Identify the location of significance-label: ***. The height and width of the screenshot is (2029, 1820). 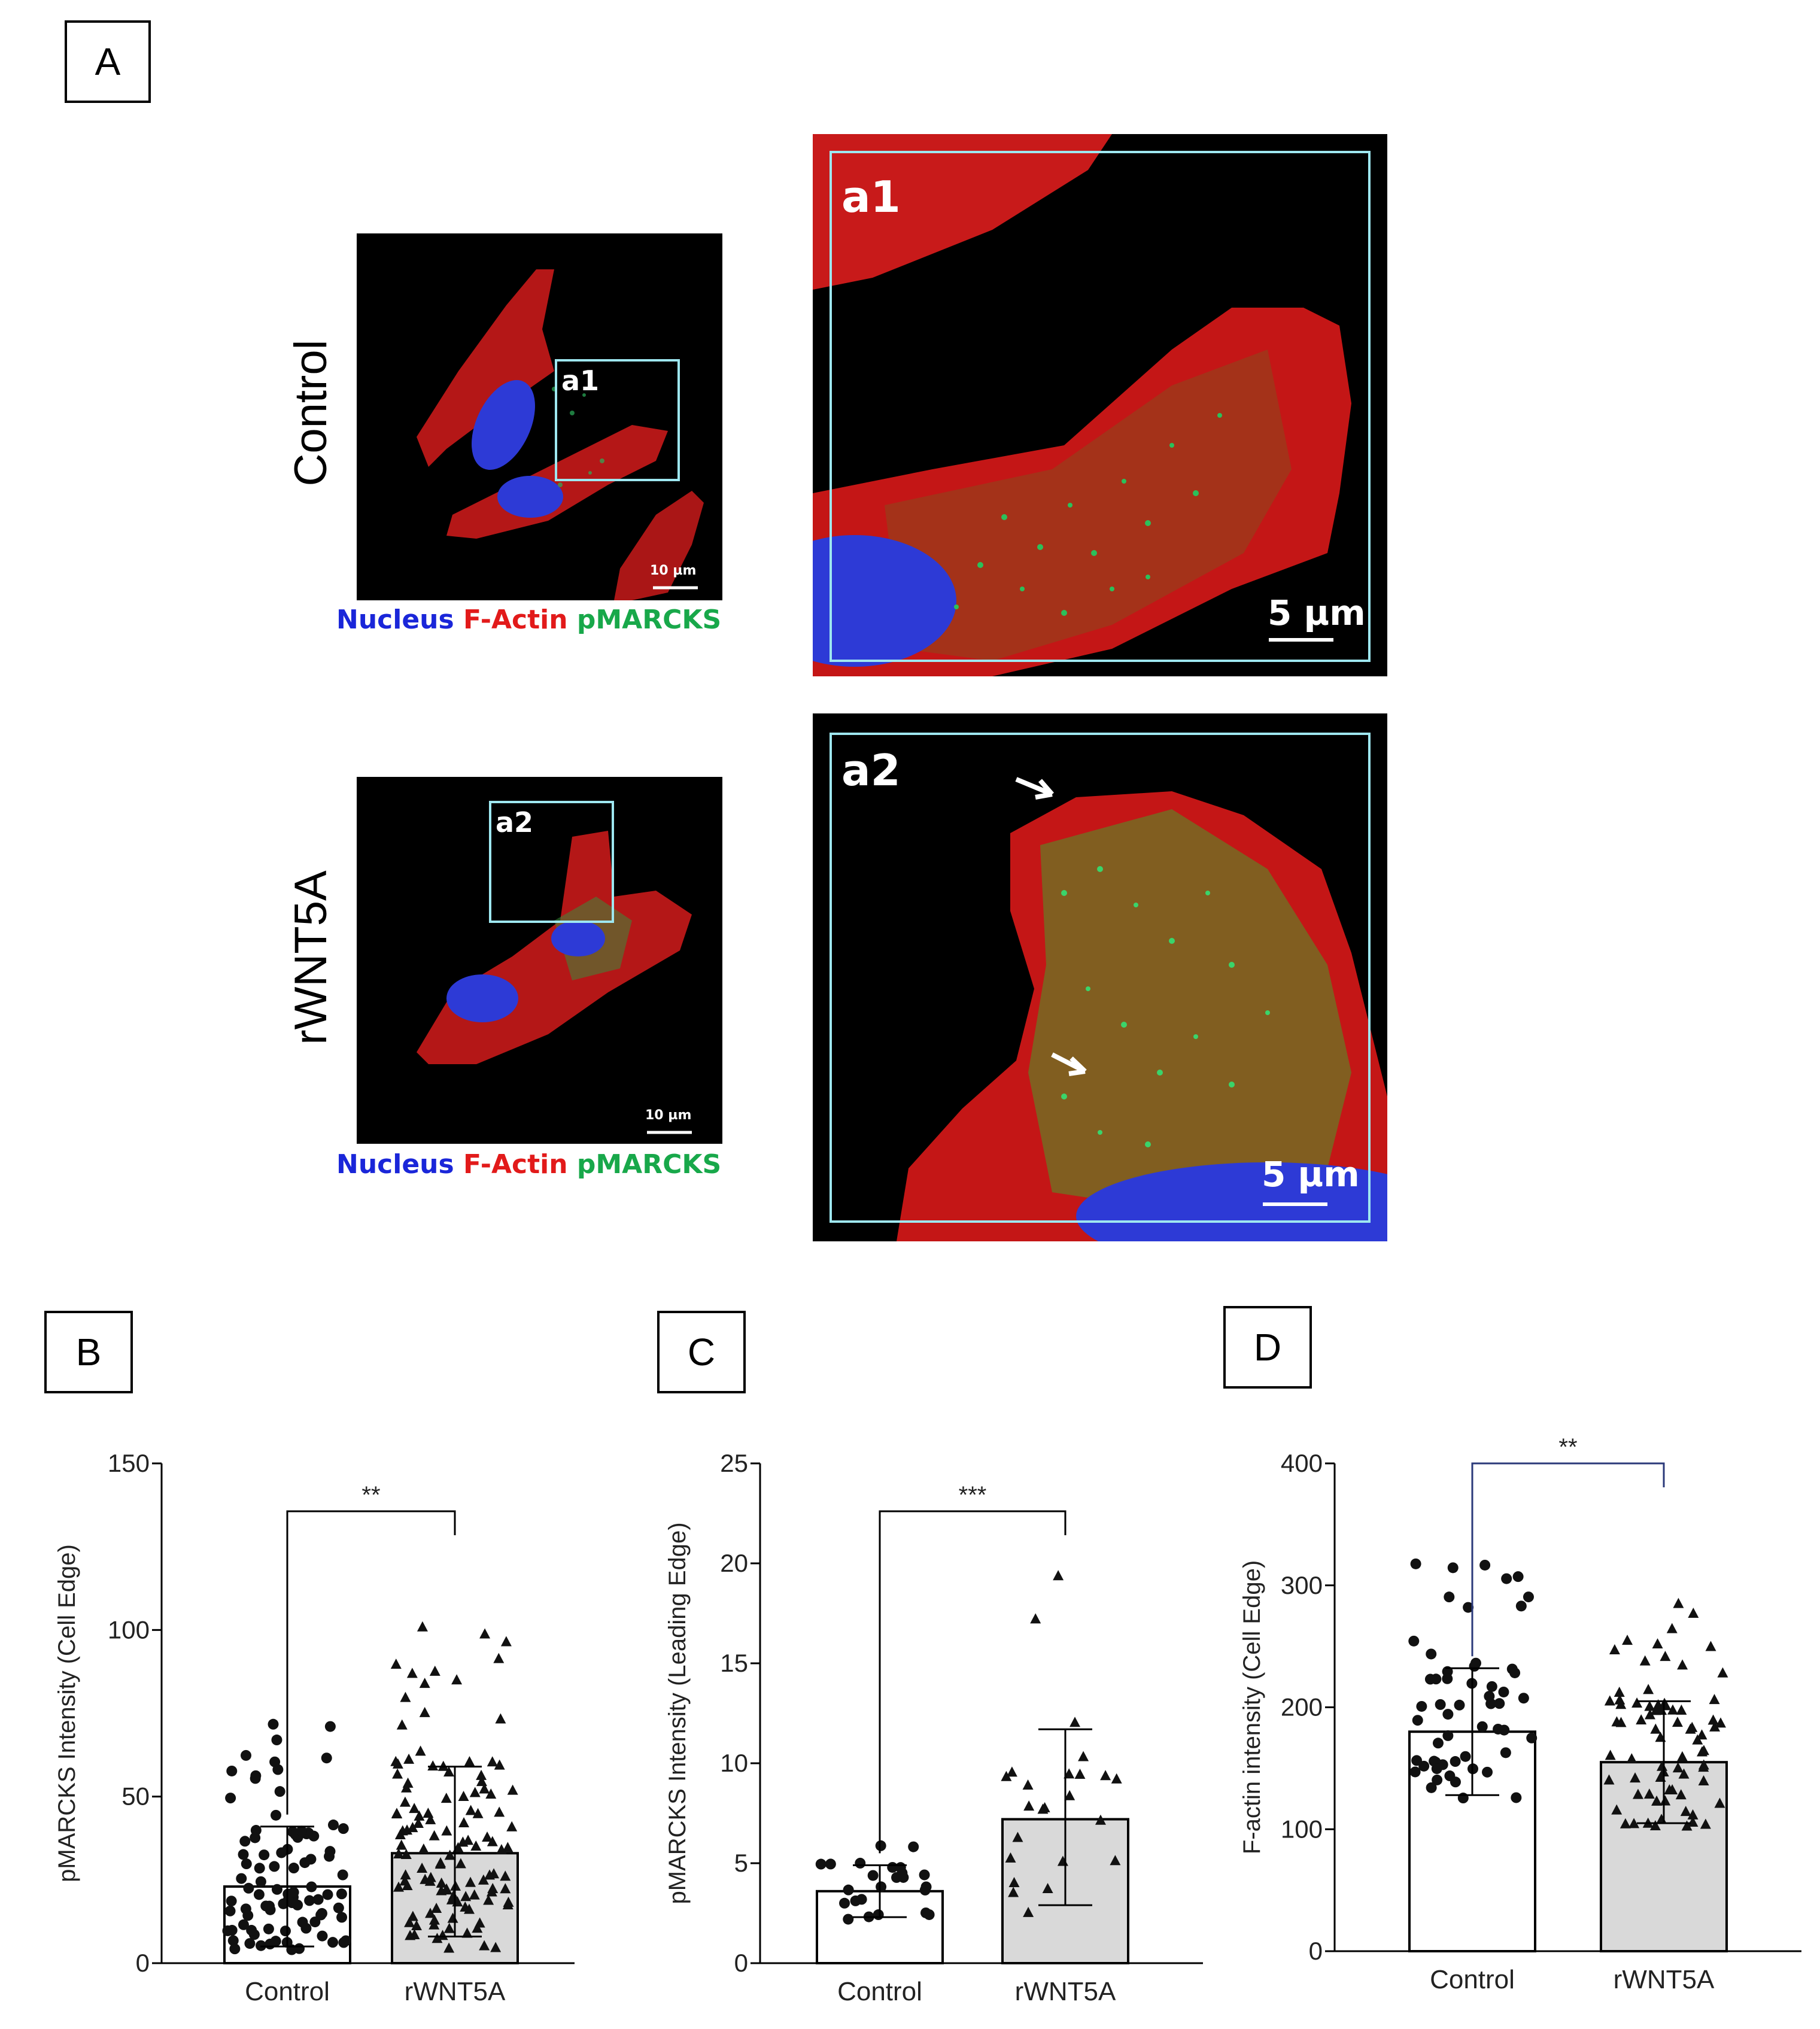
(973, 1495).